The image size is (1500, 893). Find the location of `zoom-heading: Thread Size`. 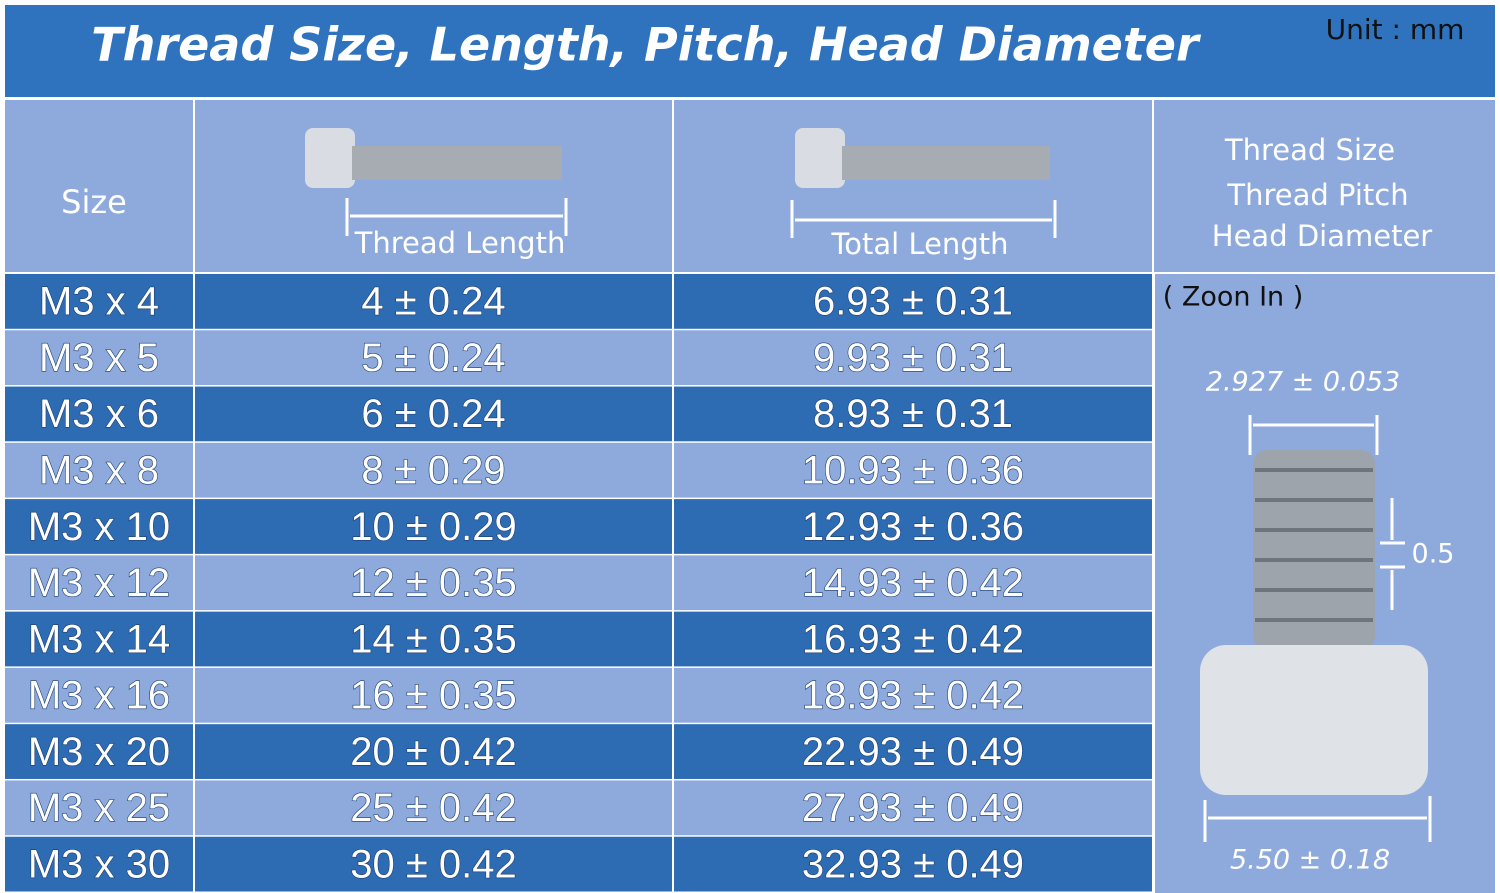

zoom-heading: Thread Size is located at coordinates (1309, 150).